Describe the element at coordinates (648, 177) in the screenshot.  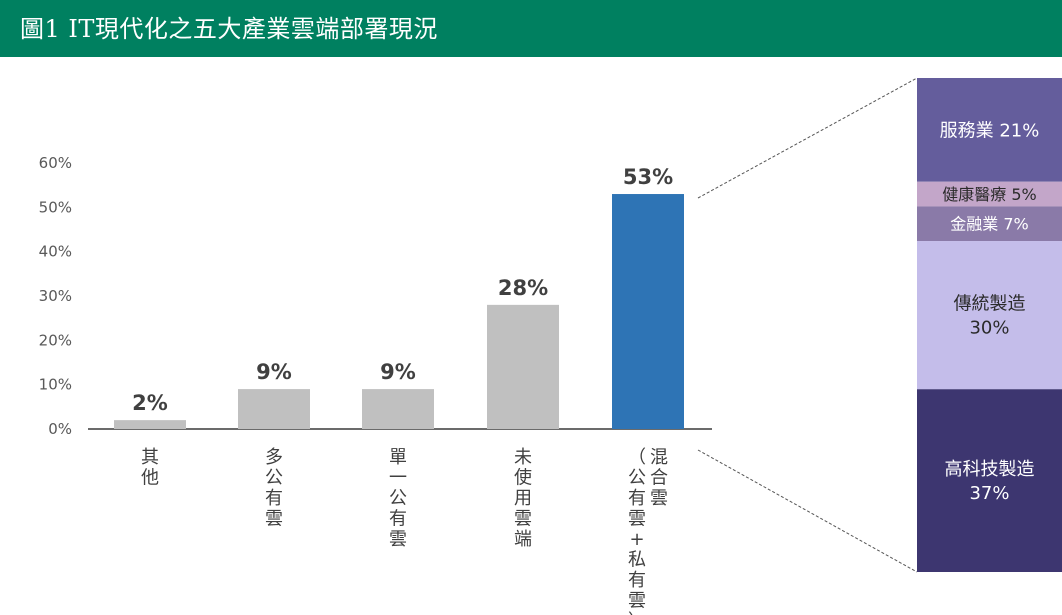
I see `bar-value-label: 53%` at that location.